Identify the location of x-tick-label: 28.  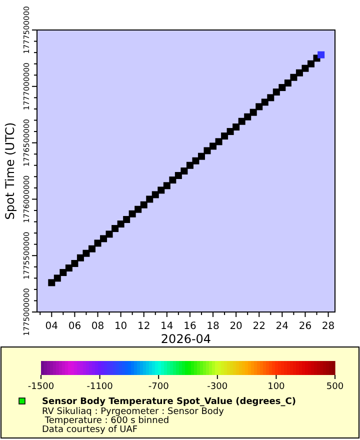
(328, 326).